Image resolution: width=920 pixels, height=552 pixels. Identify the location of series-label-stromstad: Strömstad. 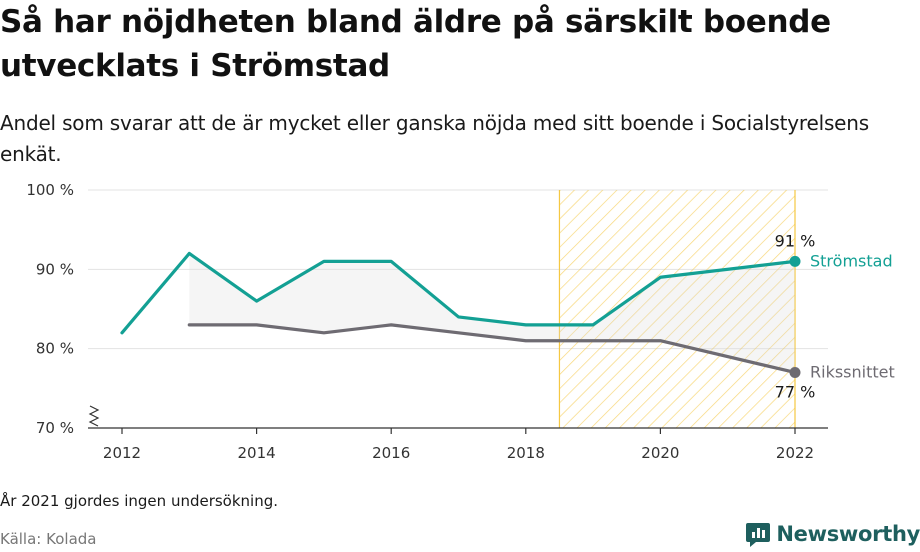
(851, 260).